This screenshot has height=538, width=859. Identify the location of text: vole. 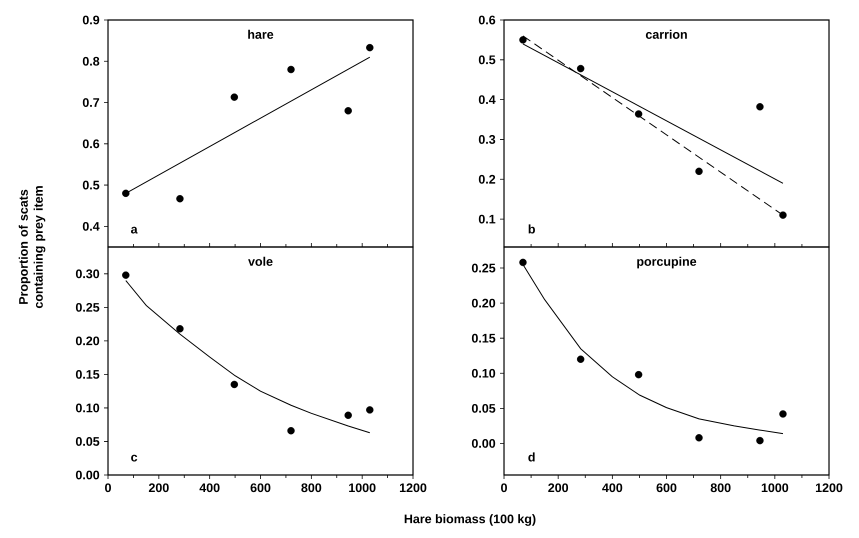
(260, 261).